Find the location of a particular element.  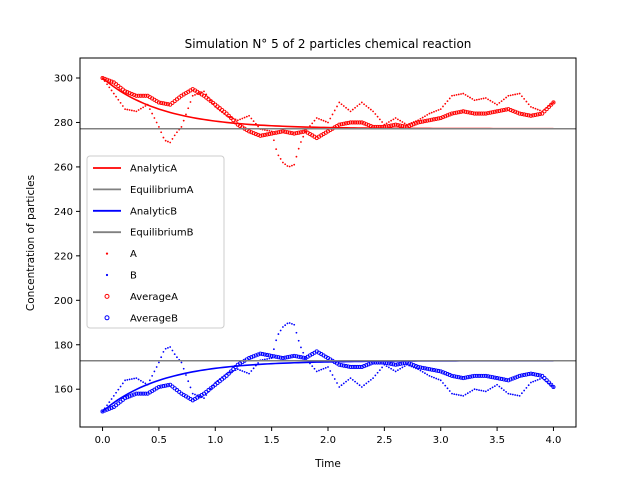

legend-label: AverageB is located at coordinates (154, 318).